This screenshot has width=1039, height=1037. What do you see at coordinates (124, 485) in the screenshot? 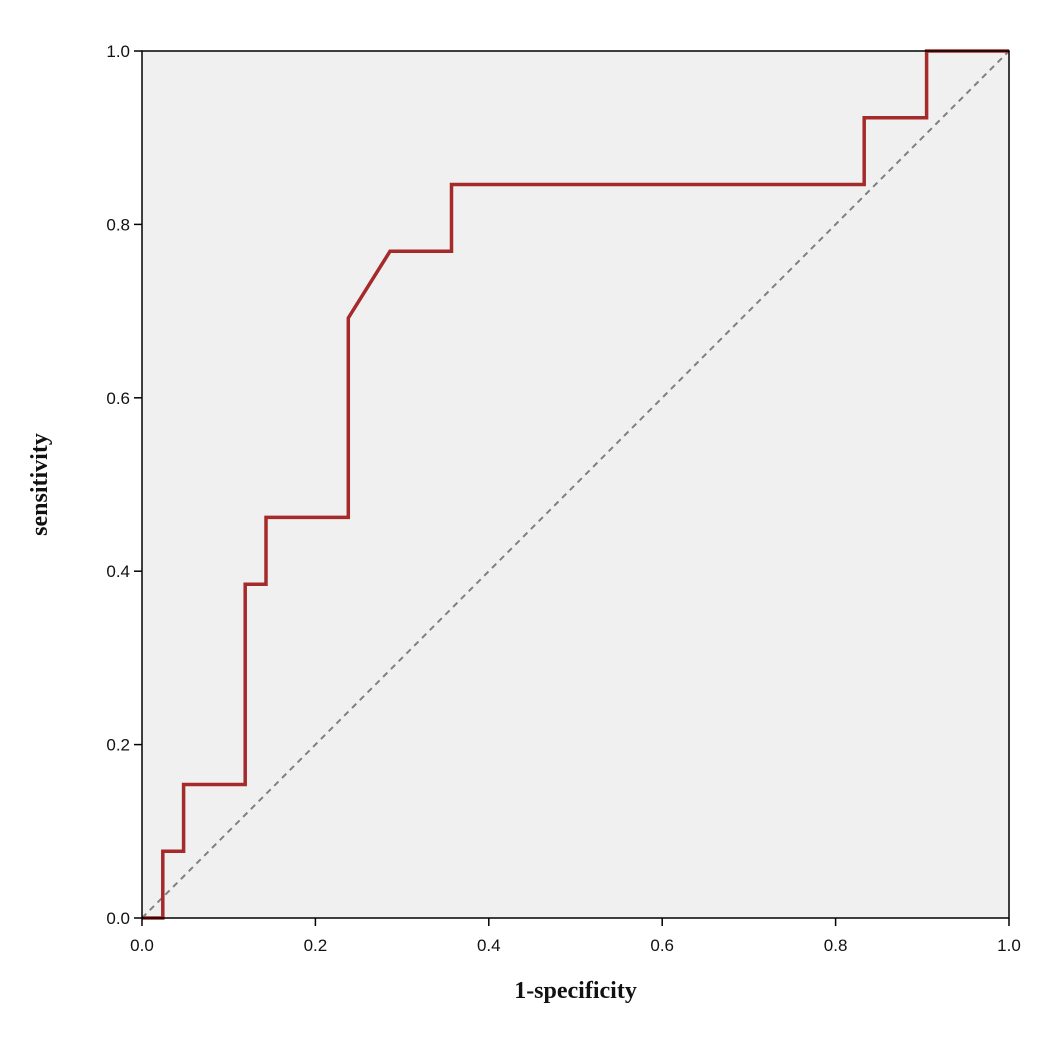
I see `y-axis: 0.0 0.2 0.4 0.6 0.8 1.0` at bounding box center [124, 485].